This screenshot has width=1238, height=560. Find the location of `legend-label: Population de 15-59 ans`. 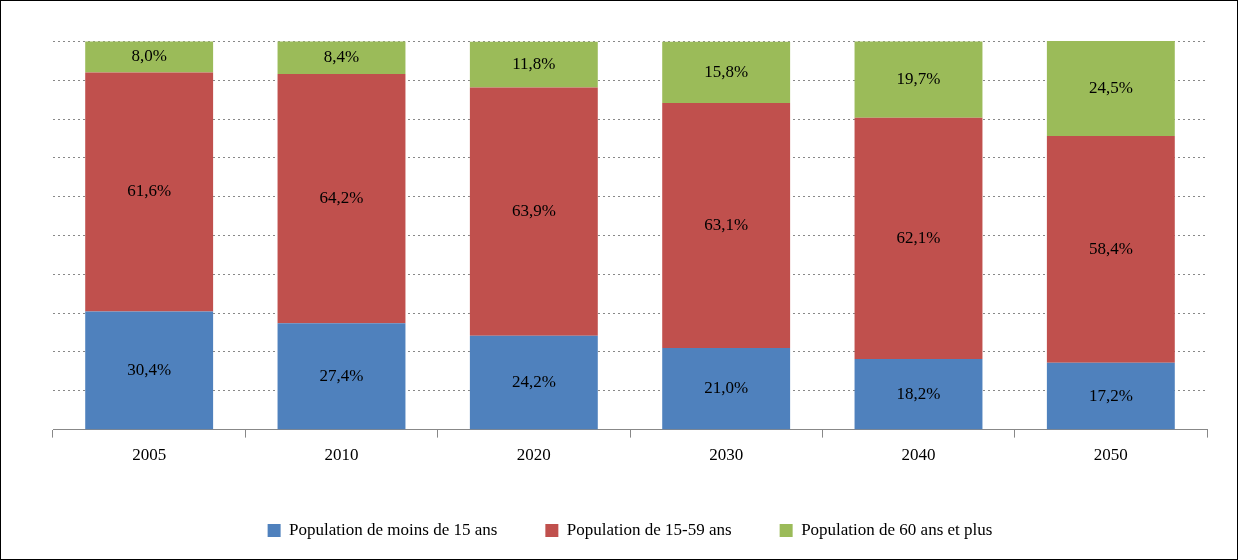

legend-label: Population de 15-59 ans is located at coordinates (649, 529).